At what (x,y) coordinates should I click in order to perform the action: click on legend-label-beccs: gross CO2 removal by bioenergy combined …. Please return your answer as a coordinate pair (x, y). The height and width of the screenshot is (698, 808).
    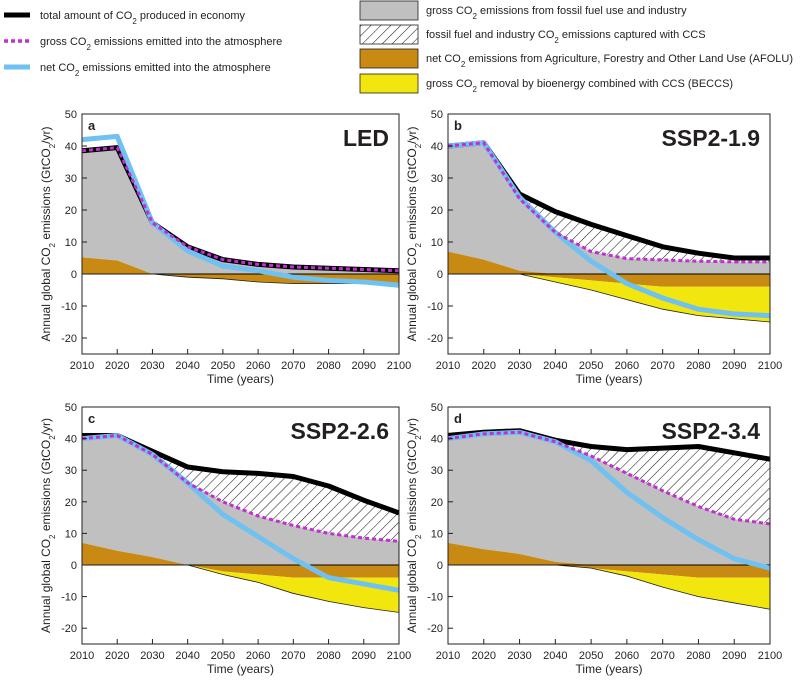
    Looking at the image, I should click on (579, 86).